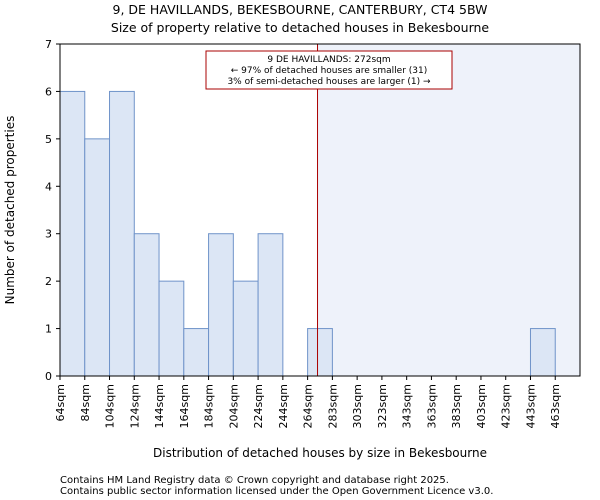 This screenshot has width=600, height=500. What do you see at coordinates (332, 406) in the screenshot?
I see `x-tick-label: 283sqm` at bounding box center [332, 406].